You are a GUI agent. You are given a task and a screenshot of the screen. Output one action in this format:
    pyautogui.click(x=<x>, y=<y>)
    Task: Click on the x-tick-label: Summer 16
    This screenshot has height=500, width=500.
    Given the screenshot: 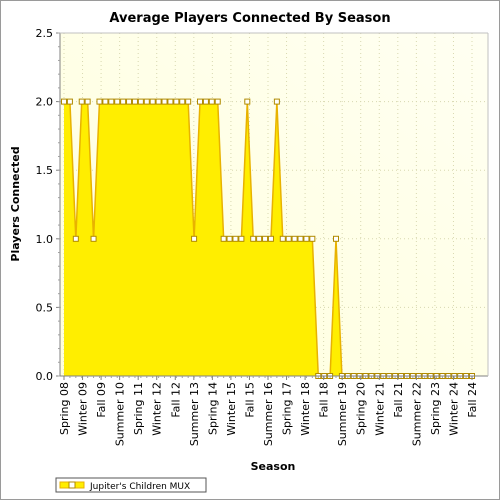 What is the action you would take?
    pyautogui.click(x=268, y=414)
    